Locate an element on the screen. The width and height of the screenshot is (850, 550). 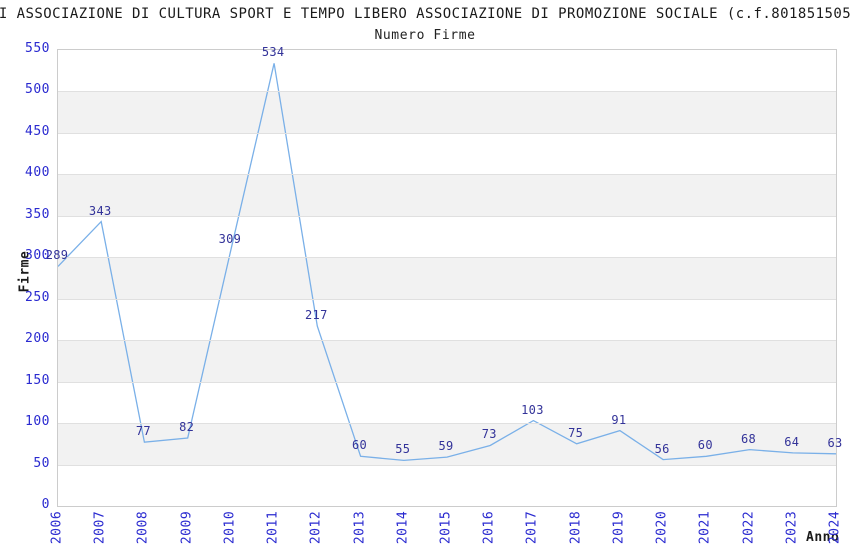
y-tick-label: 350 is located at coordinates (37, 214).